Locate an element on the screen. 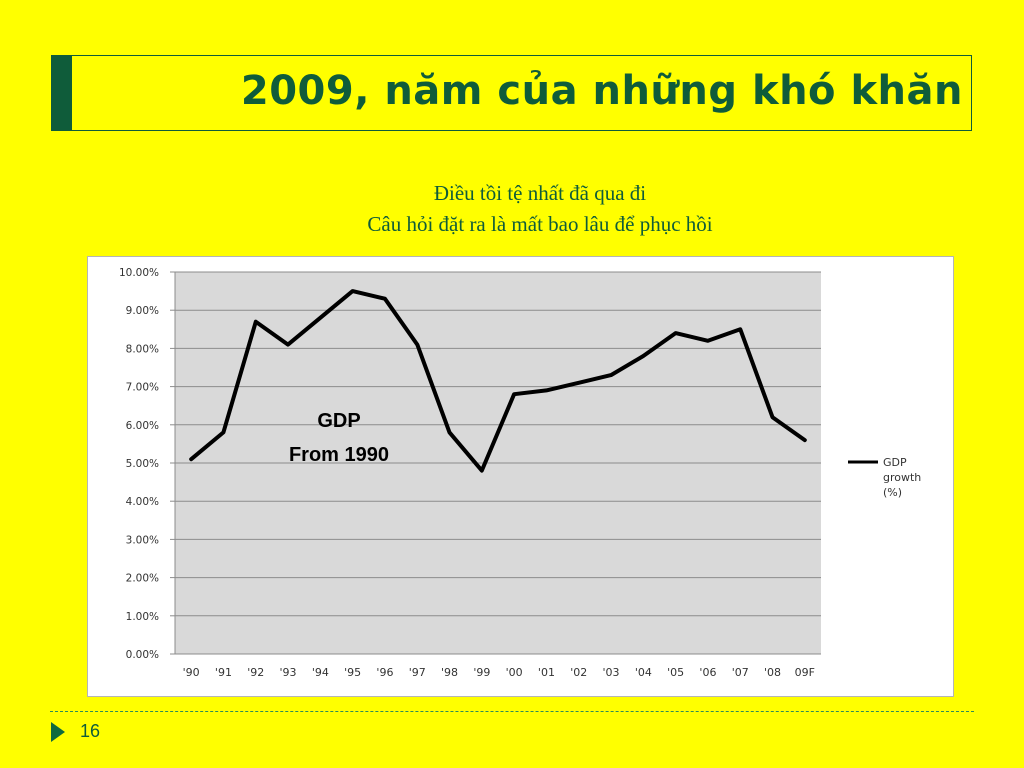 This screenshot has height=768, width=1024. title-accent-bar is located at coordinates (62, 93).